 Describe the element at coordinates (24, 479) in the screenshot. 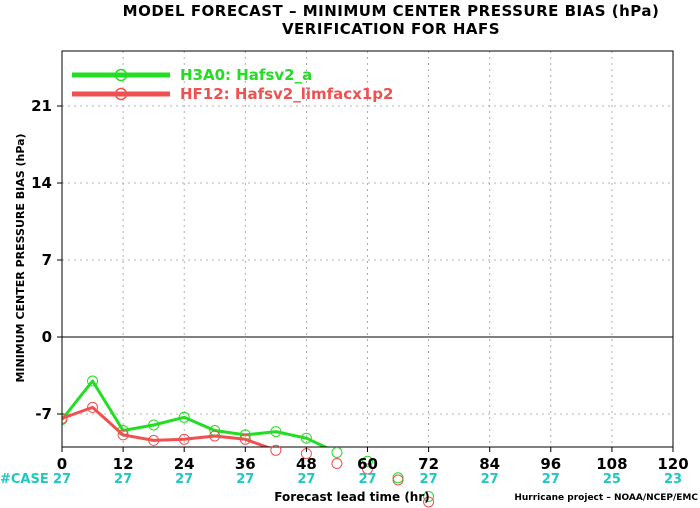

I see `case-label: #CASE` at that location.